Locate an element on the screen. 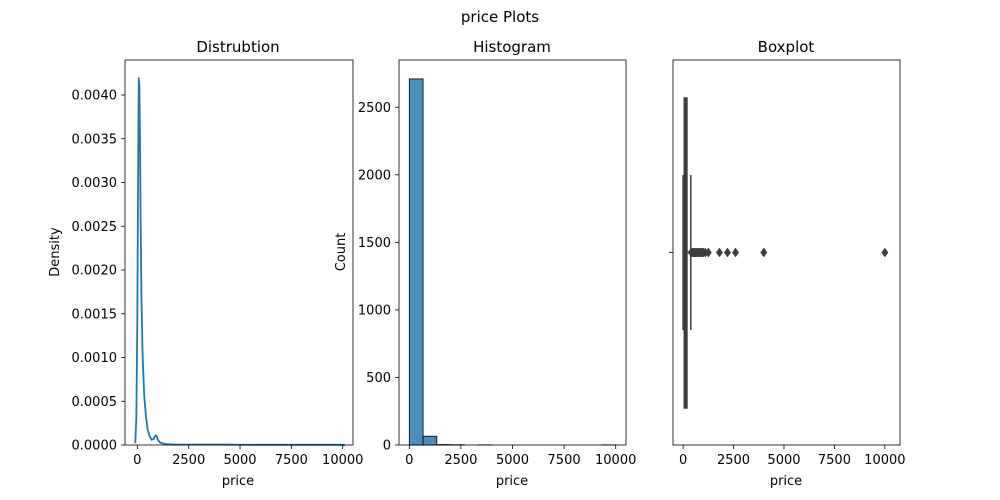  distribution-ylabel: Density is located at coordinates (55, 252).